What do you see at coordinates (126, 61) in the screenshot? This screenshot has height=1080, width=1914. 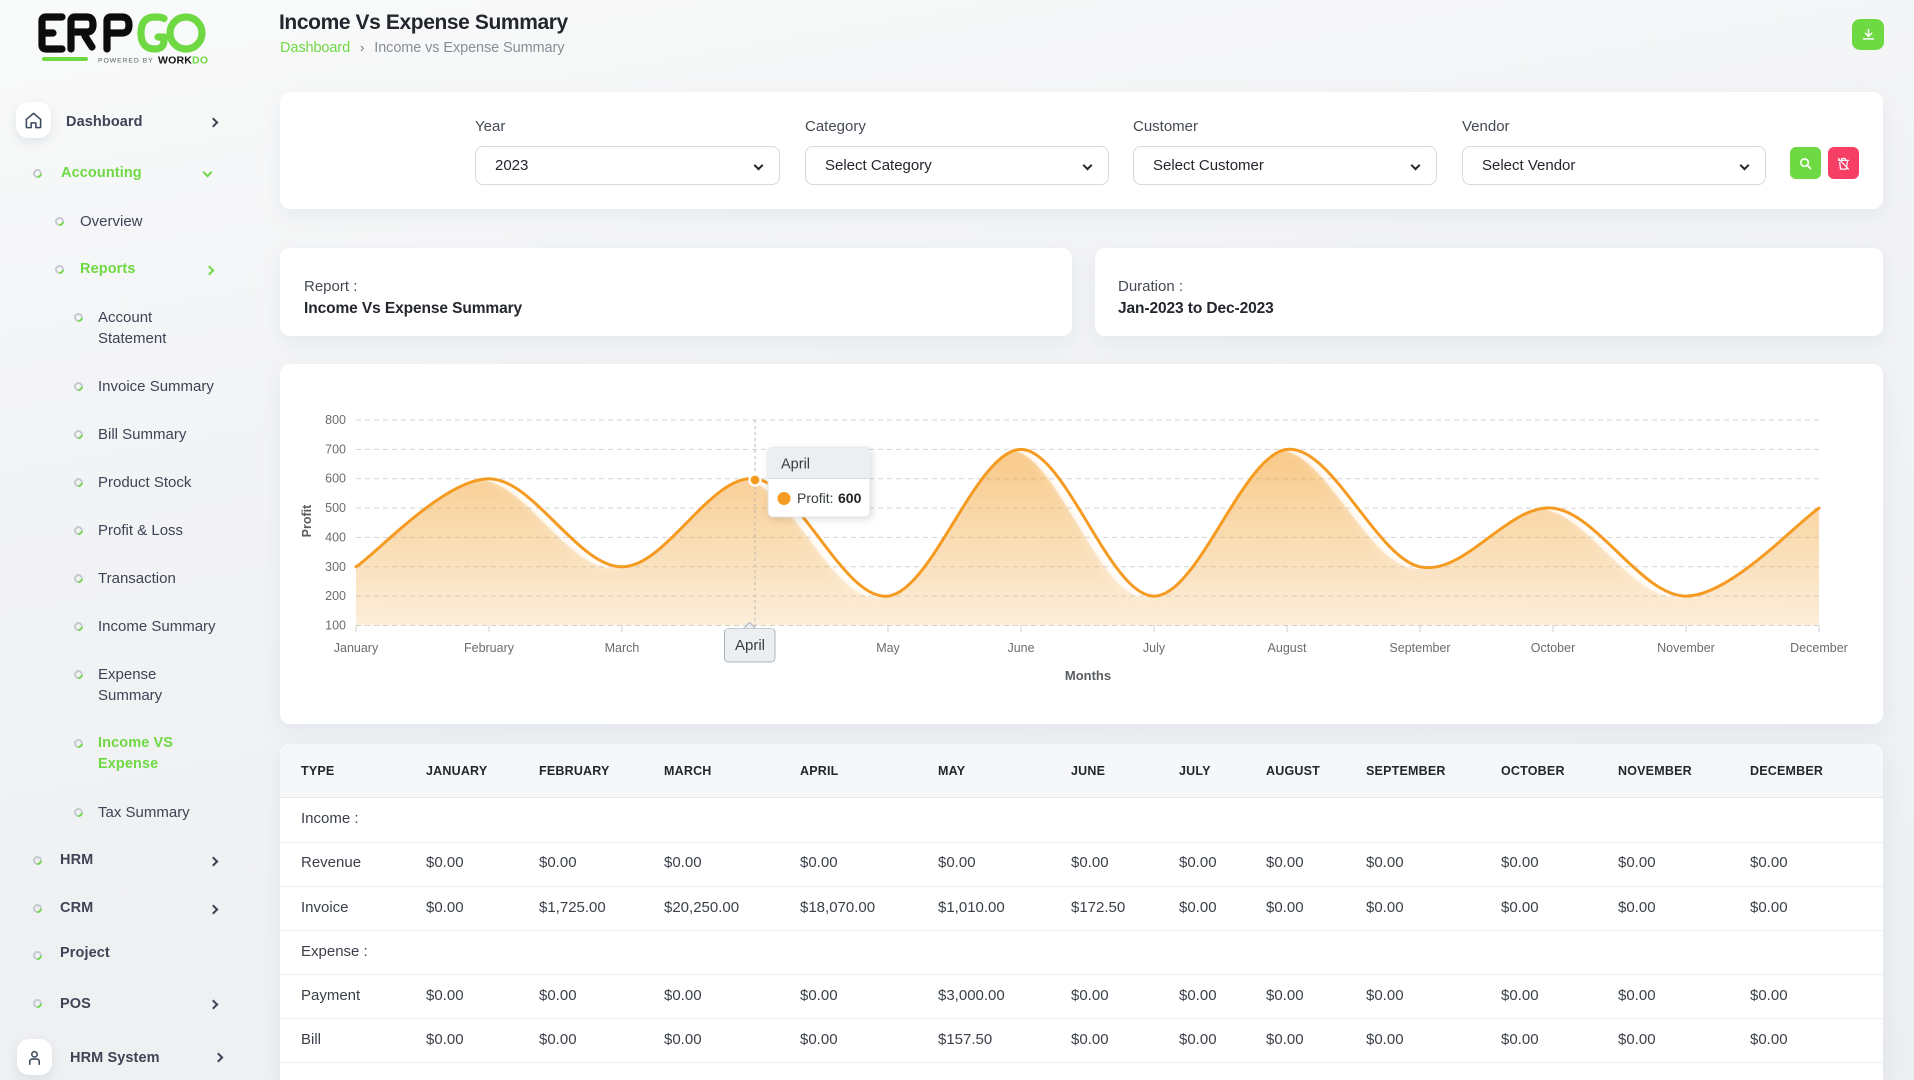 I see `svg-text: POWERED BY` at bounding box center [126, 61].